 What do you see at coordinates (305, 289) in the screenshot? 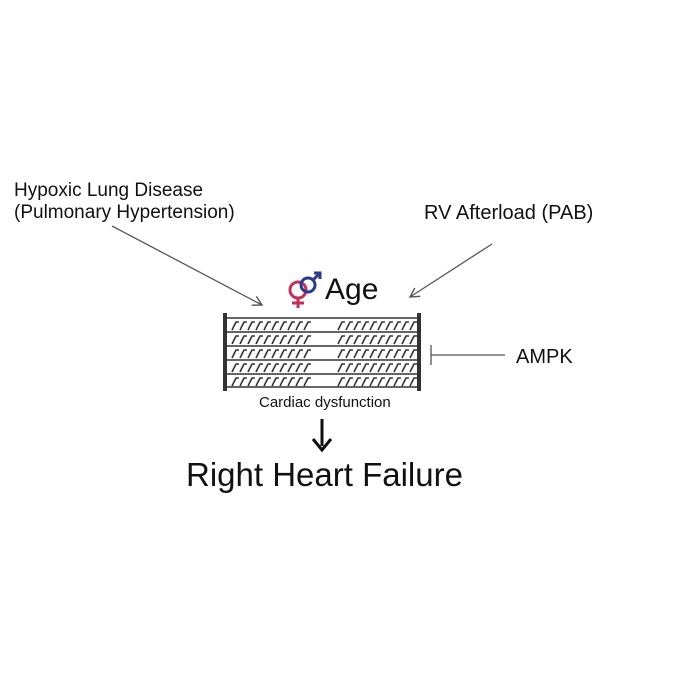
I see `female-male-symbol-icon` at bounding box center [305, 289].